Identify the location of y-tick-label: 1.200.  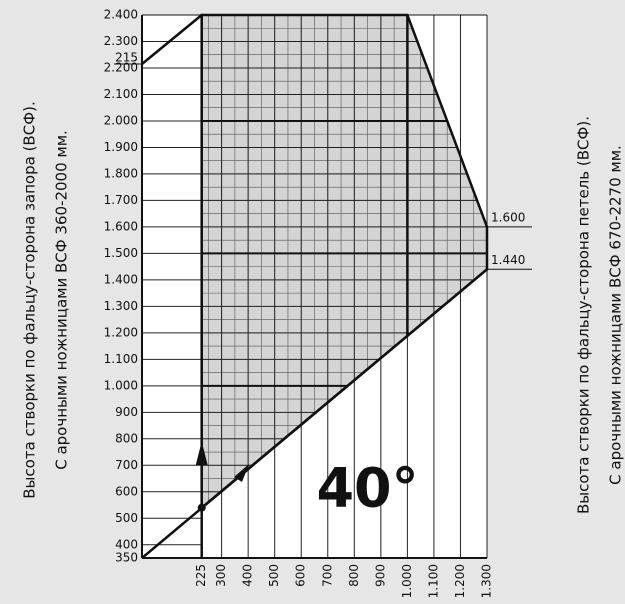
(121, 332).